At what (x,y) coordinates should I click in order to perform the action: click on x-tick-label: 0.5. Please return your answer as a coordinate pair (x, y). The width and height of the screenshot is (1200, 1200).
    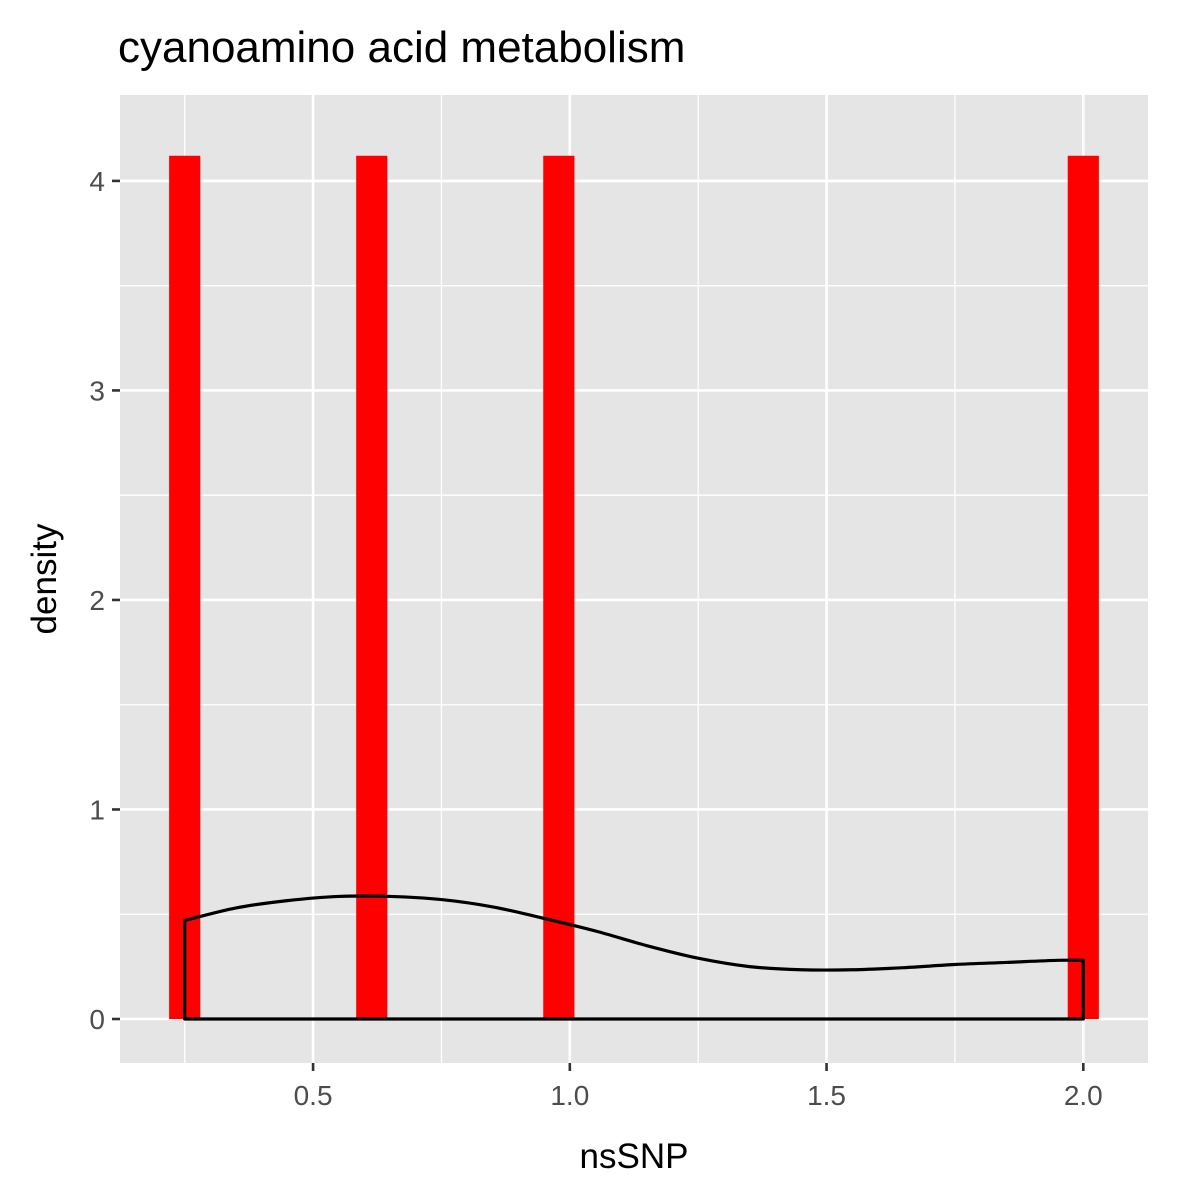
    Looking at the image, I should click on (313, 1095).